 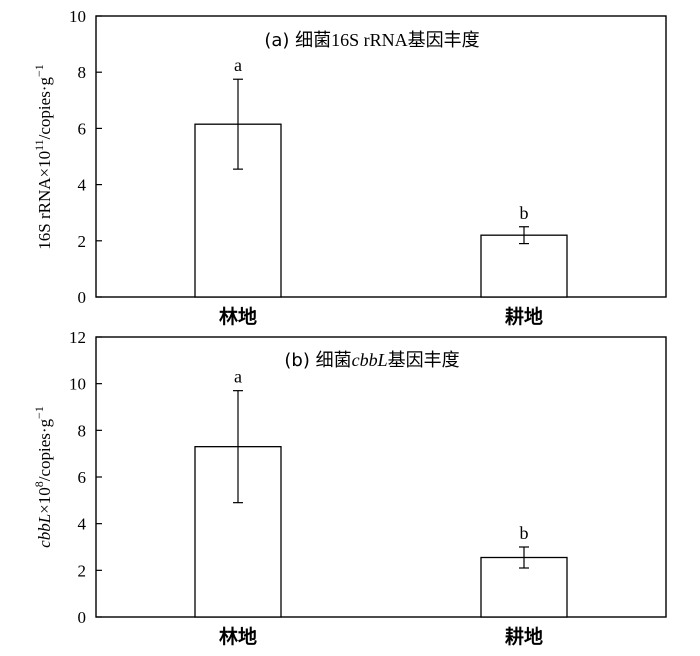 What do you see at coordinates (82, 185) in the screenshot?
I see `panel-a-ytick-label: 4` at bounding box center [82, 185].